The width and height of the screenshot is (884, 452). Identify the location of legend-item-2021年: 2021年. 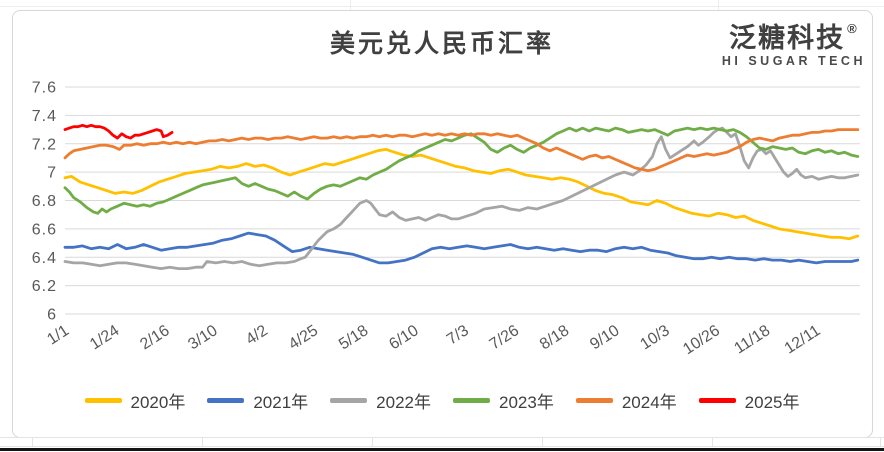
(257, 400).